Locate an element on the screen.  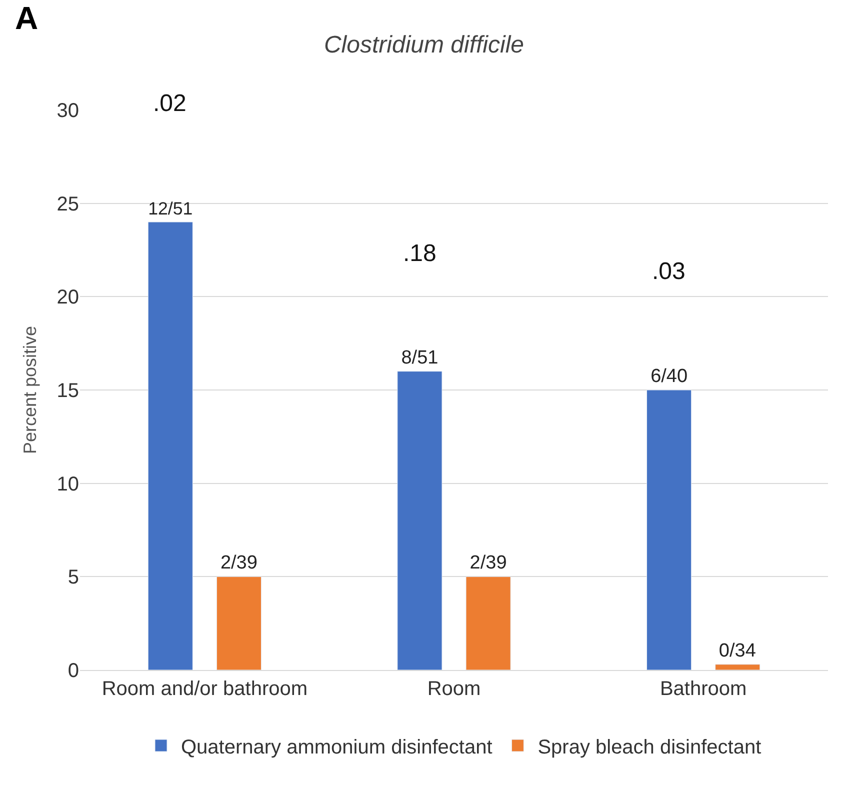
data-label: 8/51 is located at coordinates (419, 357).